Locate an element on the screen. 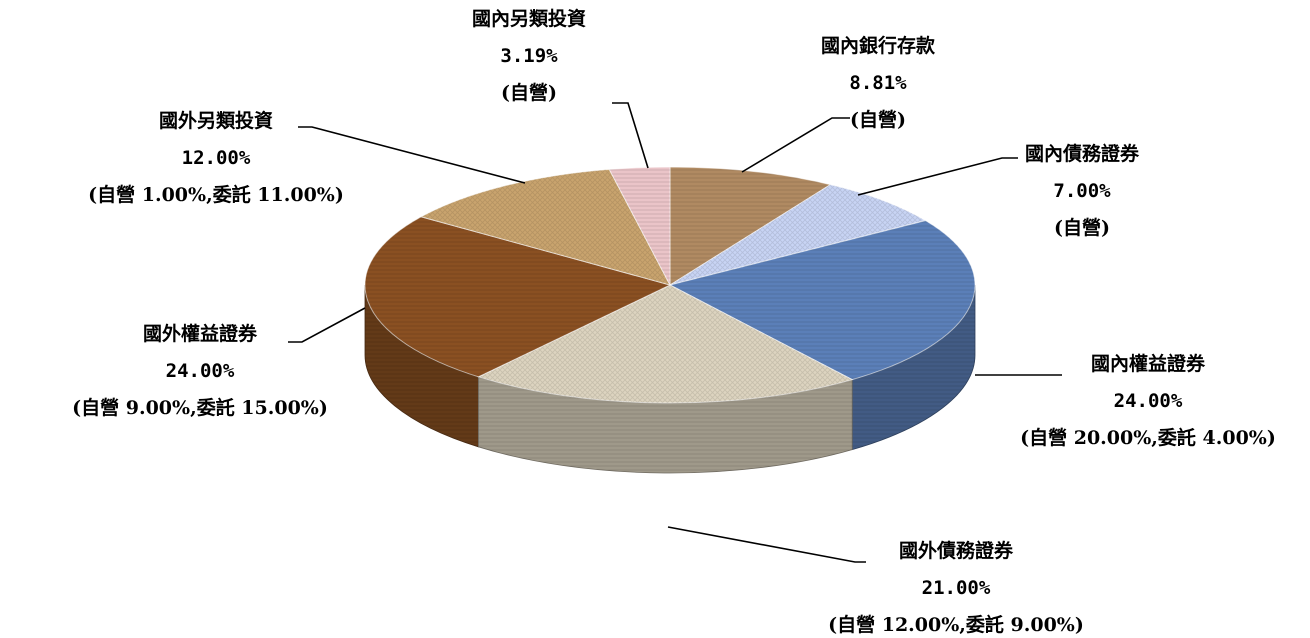 The image size is (1310, 638). slice-label-value_label-3: 21.00% is located at coordinates (956, 588).